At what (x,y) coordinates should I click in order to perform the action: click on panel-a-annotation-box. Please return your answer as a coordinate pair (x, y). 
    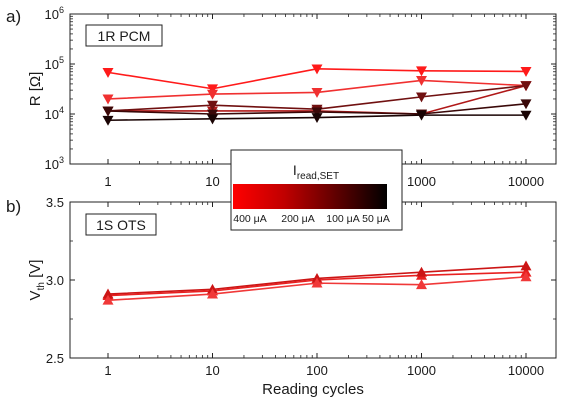
    Looking at the image, I should click on (124, 35).